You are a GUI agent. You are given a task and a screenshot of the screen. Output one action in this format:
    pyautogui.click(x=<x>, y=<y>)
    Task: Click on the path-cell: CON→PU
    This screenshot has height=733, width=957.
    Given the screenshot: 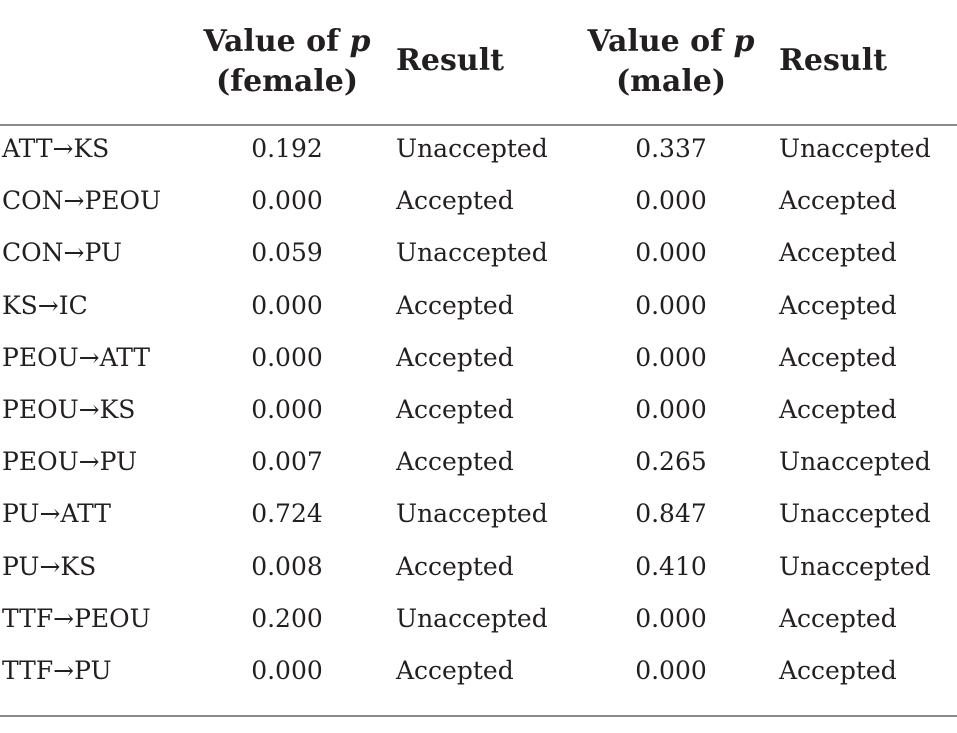 What is the action you would take?
    pyautogui.click(x=62, y=253)
    